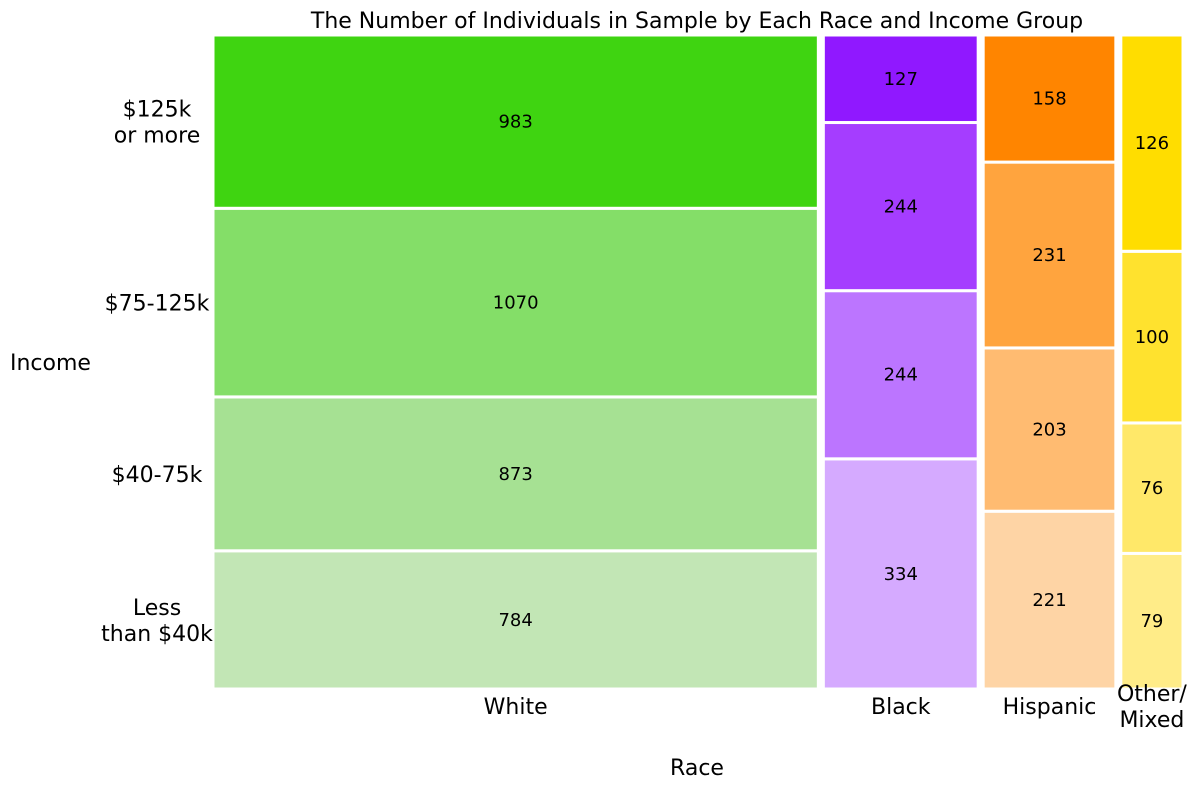 The image size is (1194, 790). I want to click on cell-value-black-less-than-40k: 334, so click(901, 574).